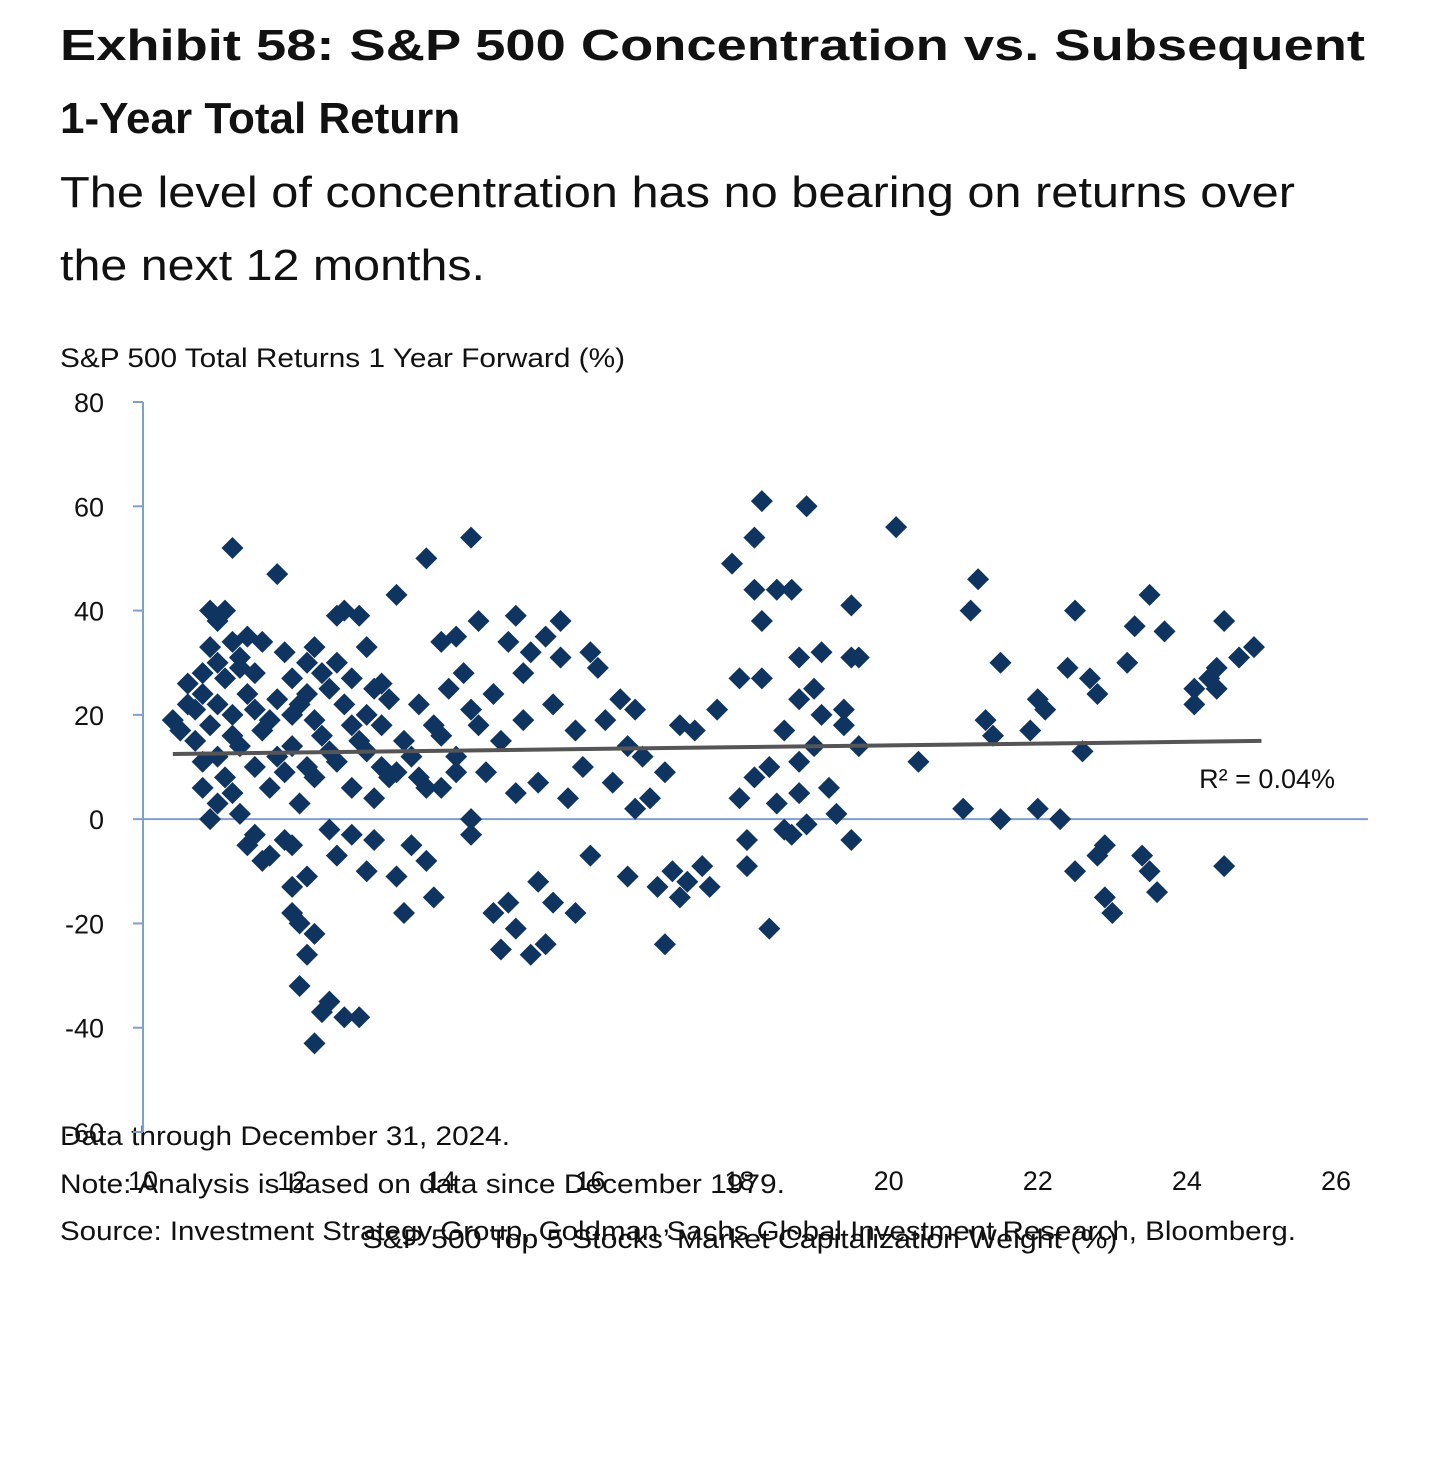 This screenshot has width=1456, height=1466. What do you see at coordinates (717, 747) in the screenshot?
I see `trendline` at bounding box center [717, 747].